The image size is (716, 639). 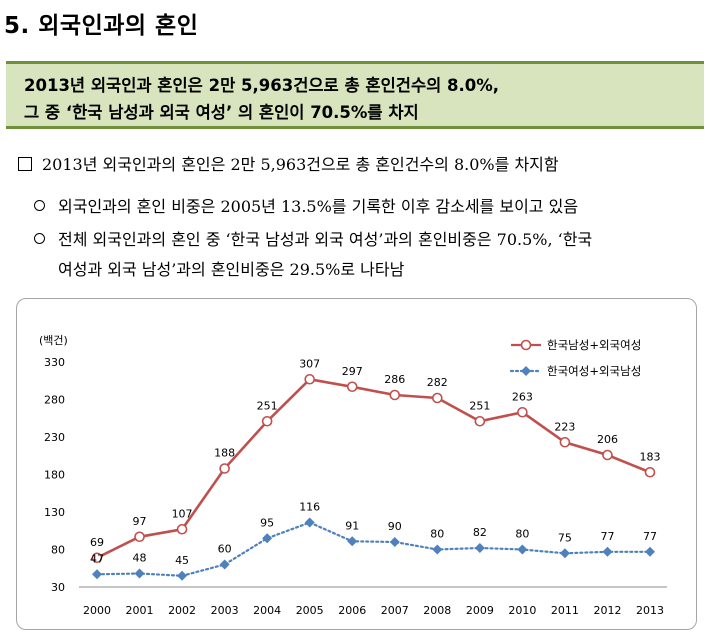 What do you see at coordinates (140, 610) in the screenshot?
I see `x-tick-label: 2001` at bounding box center [140, 610].